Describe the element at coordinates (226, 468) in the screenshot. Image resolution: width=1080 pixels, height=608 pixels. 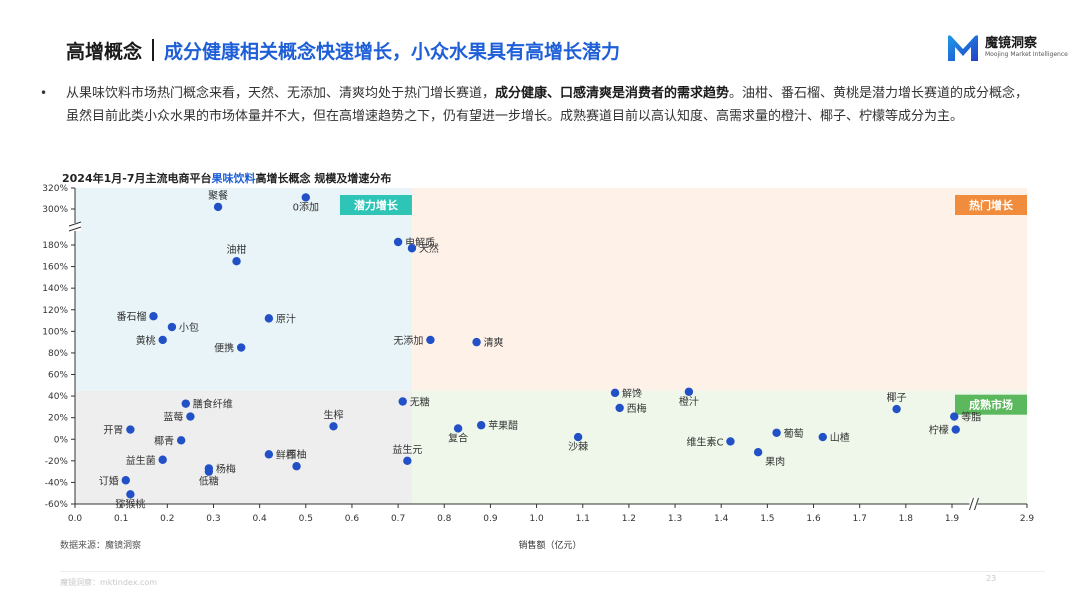
I see `data-label-杨梅: 杨梅` at that location.